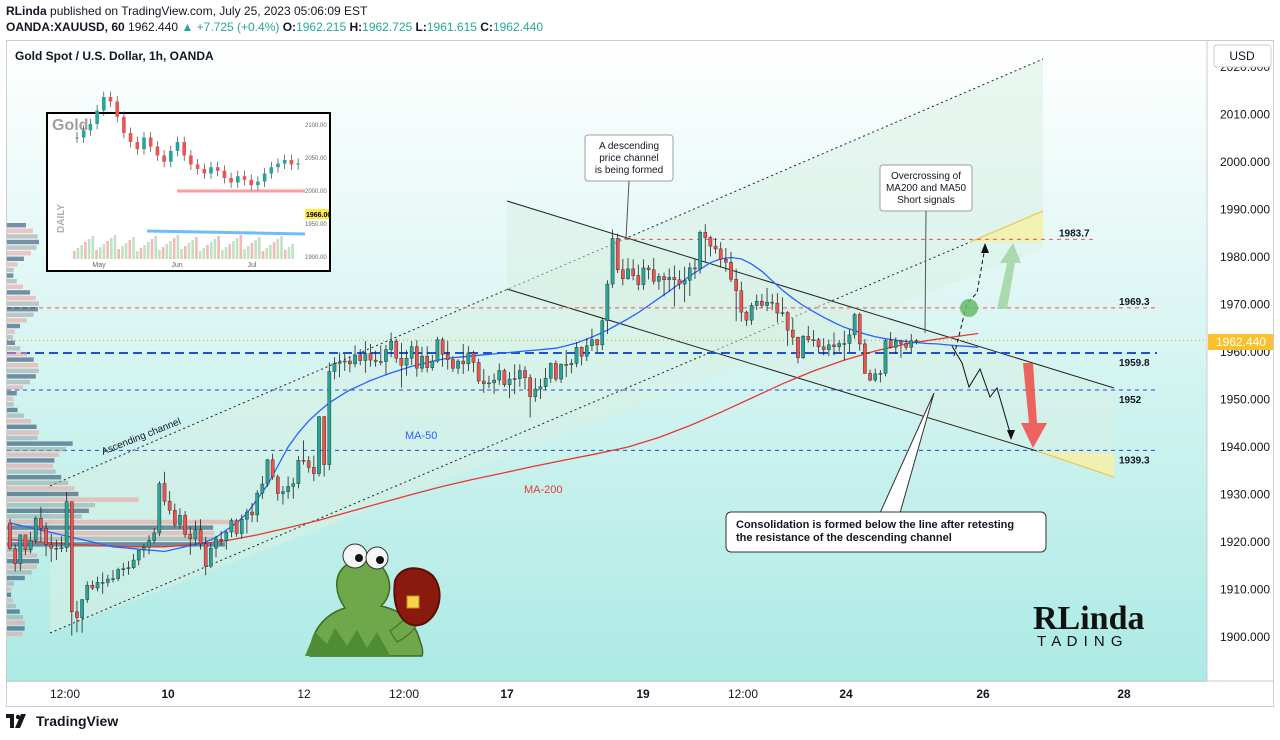  What do you see at coordinates (356, 27) in the screenshot?
I see `high-label: H:` at bounding box center [356, 27].